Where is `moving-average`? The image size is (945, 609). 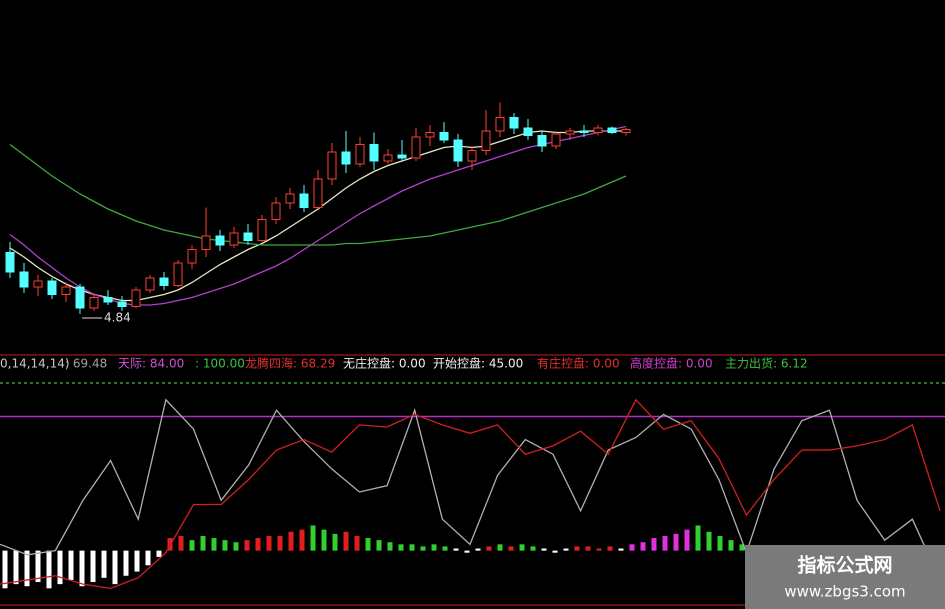 moving-average is located at coordinates (318, 194).